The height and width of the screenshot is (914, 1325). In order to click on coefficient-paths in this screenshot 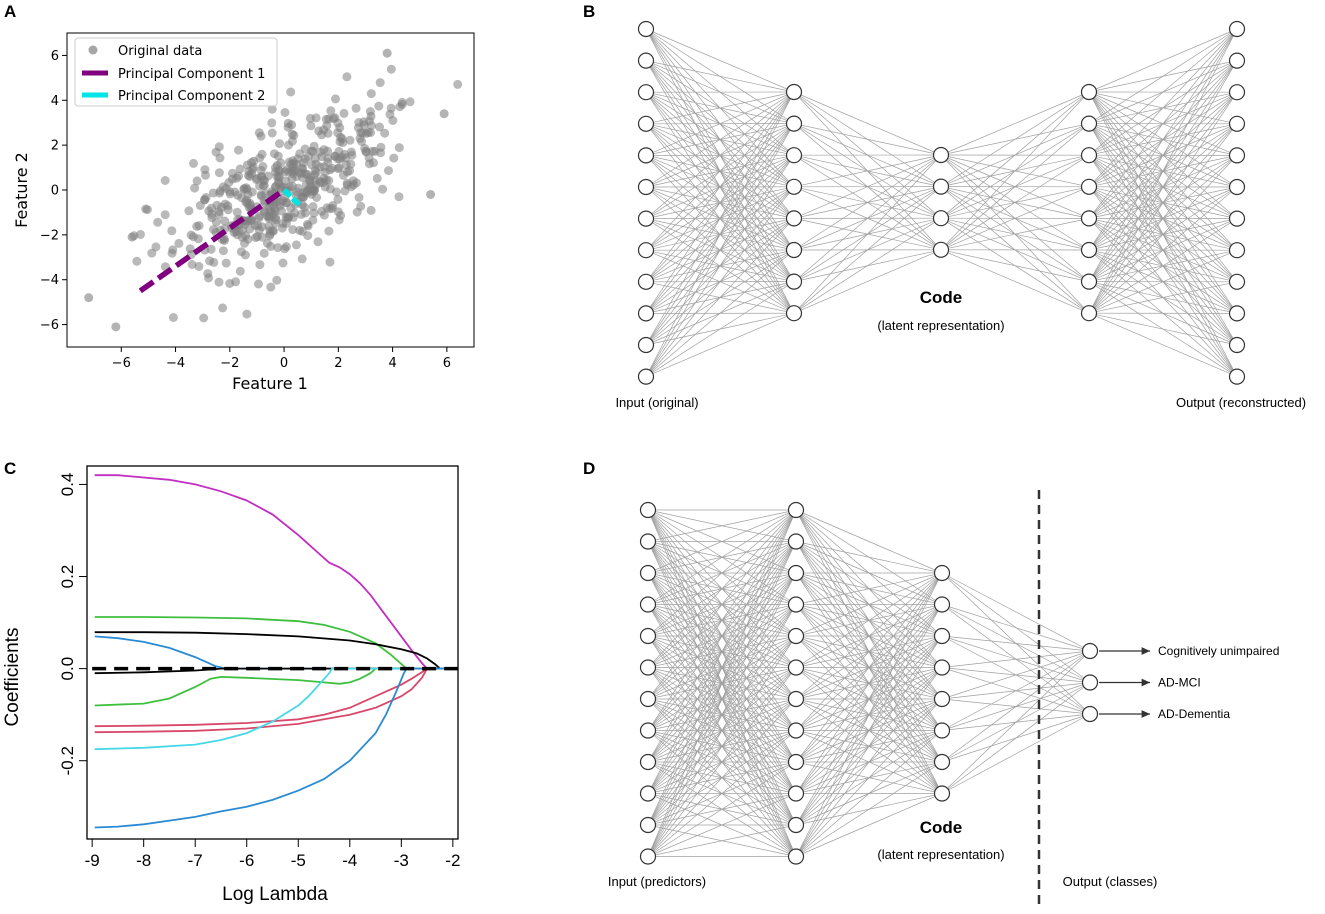, I will do `click(275, 651)`.